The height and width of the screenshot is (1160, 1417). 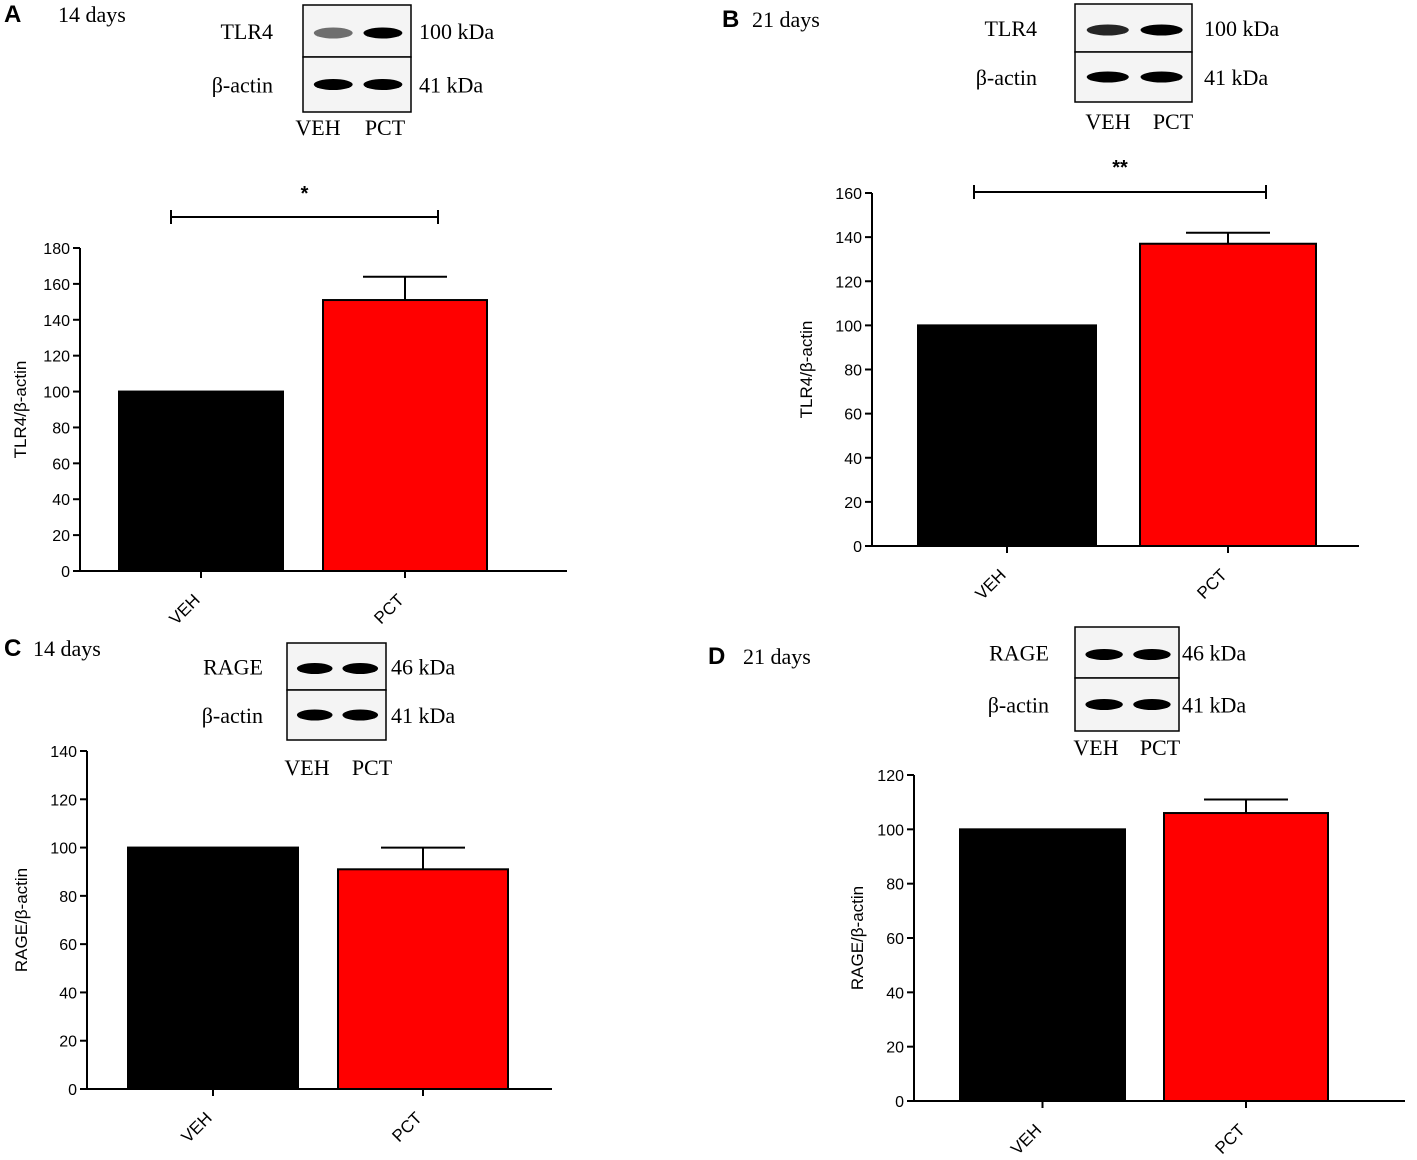 What do you see at coordinates (806, 370) in the screenshot?
I see `y-axis-title: TLR4/β-actin` at bounding box center [806, 370].